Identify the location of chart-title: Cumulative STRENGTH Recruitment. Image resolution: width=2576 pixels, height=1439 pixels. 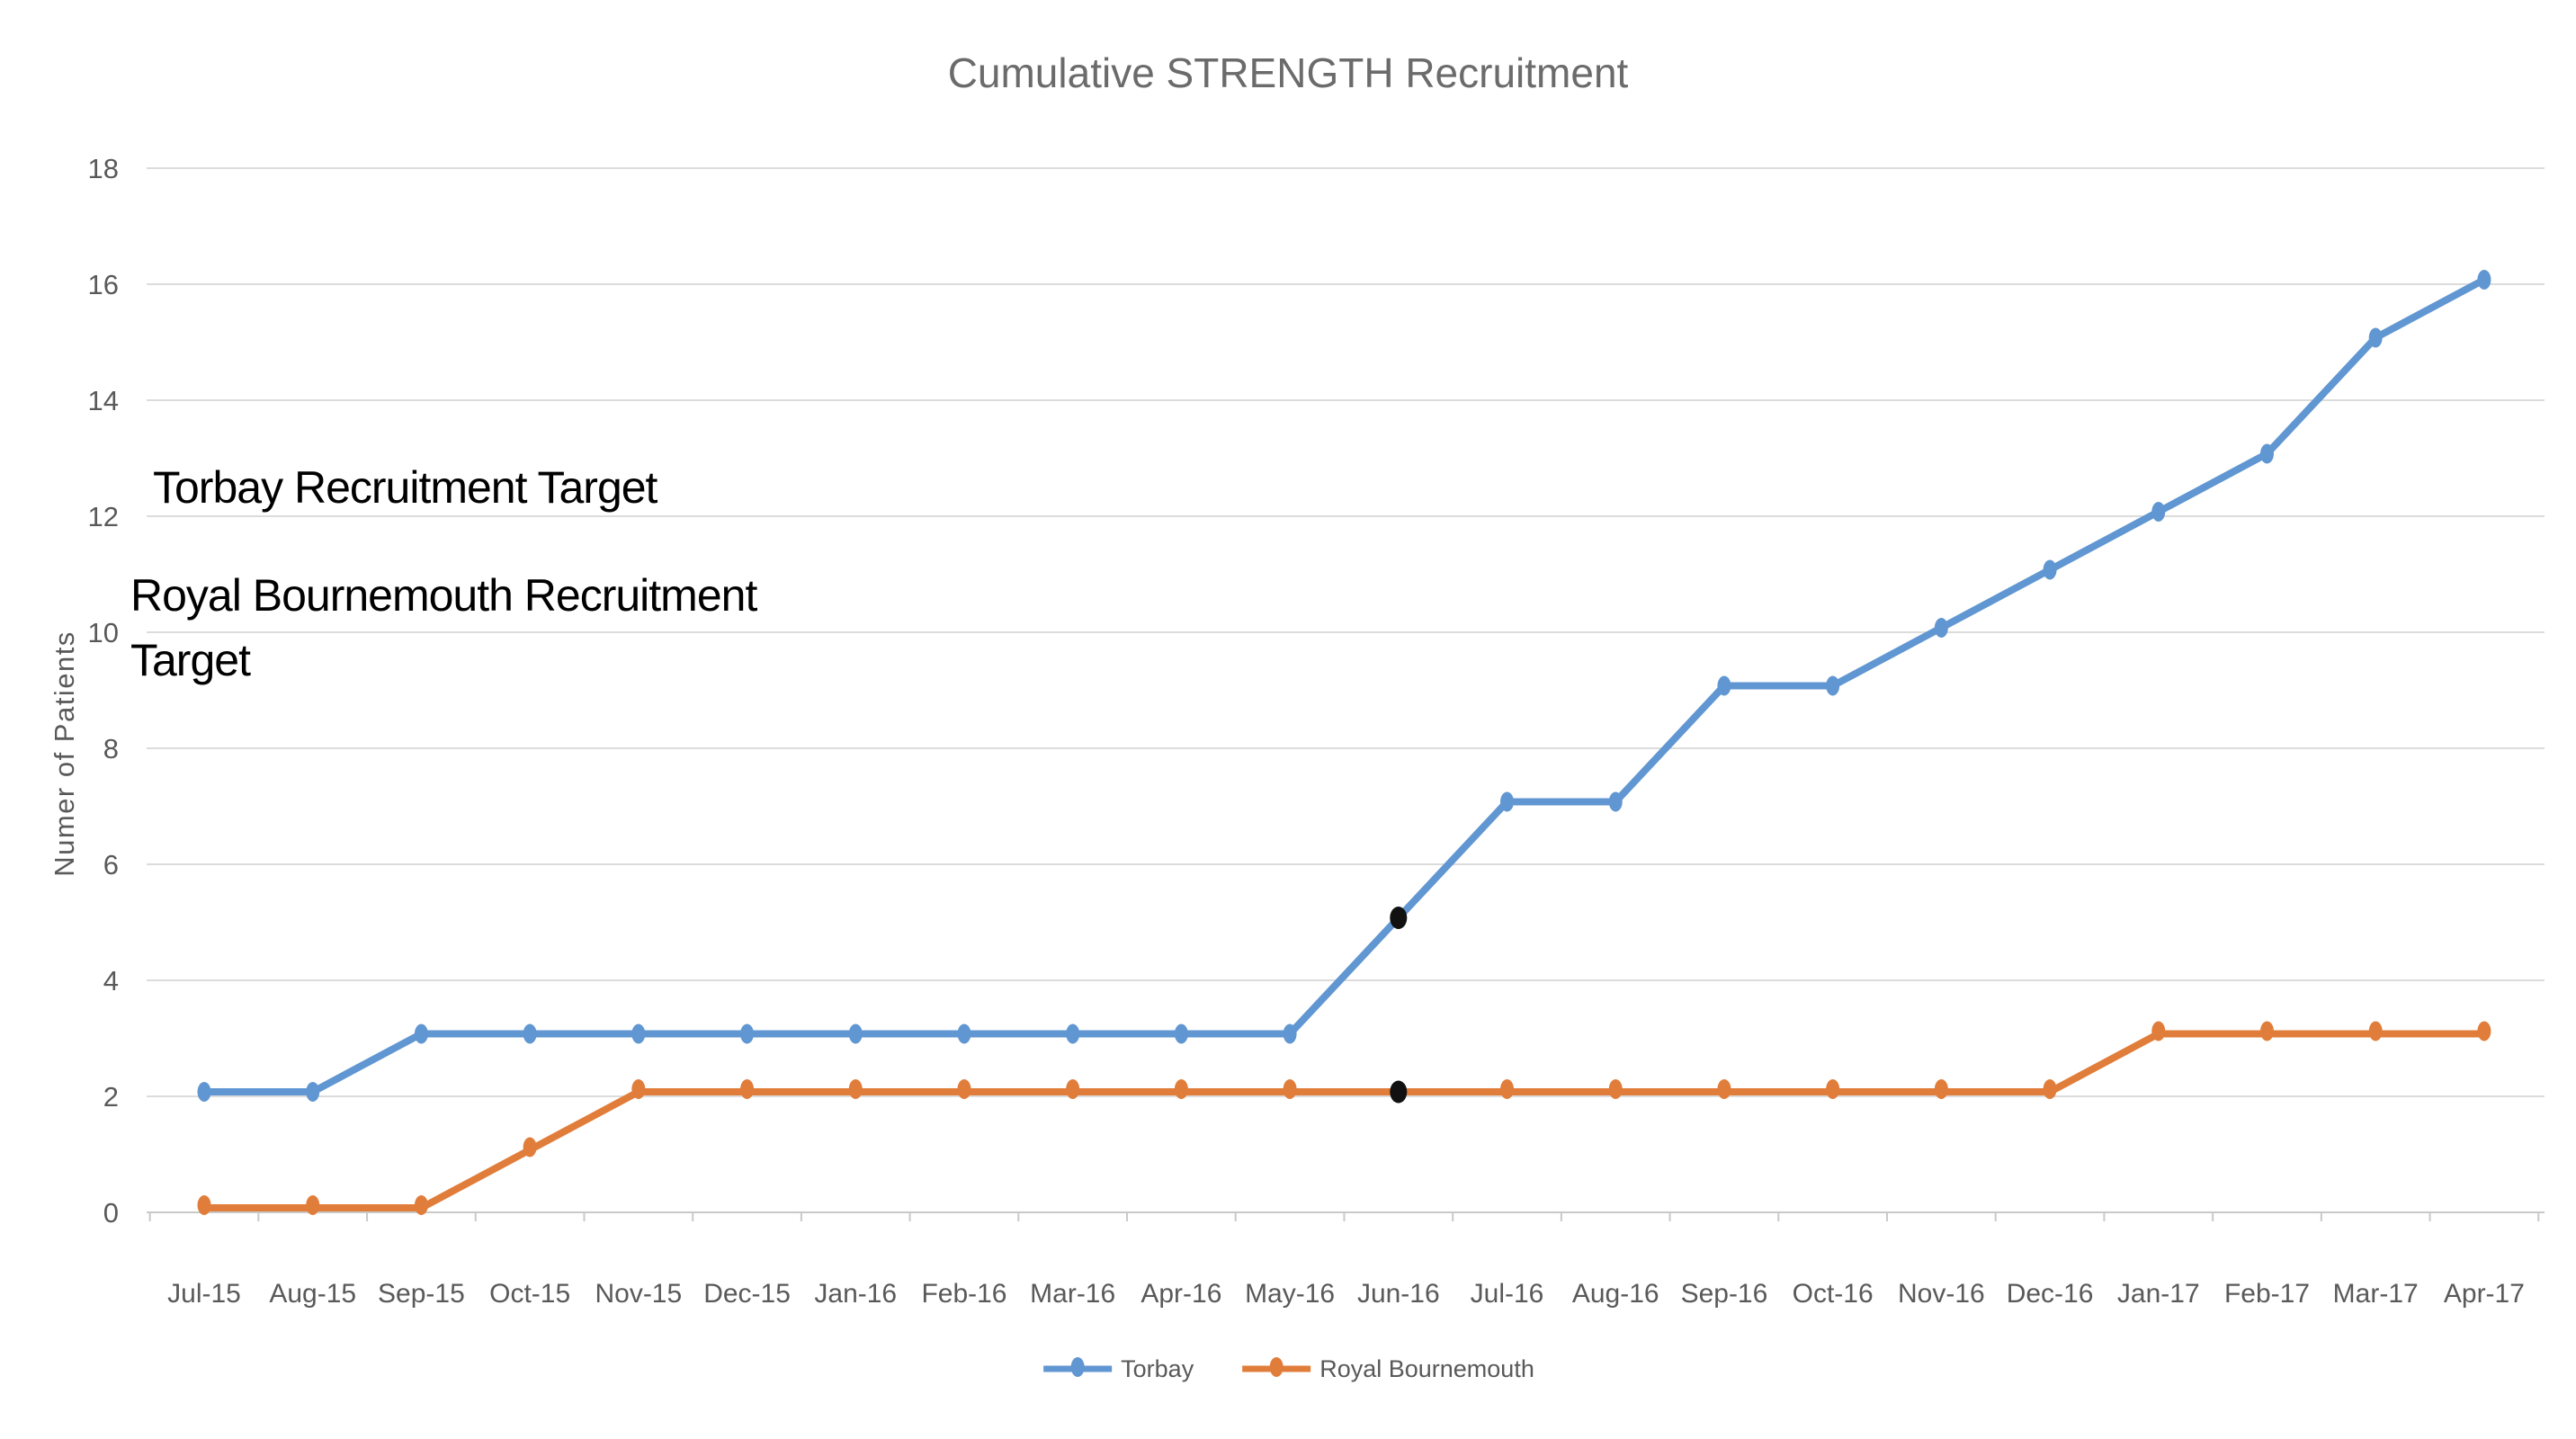
(1288, 73).